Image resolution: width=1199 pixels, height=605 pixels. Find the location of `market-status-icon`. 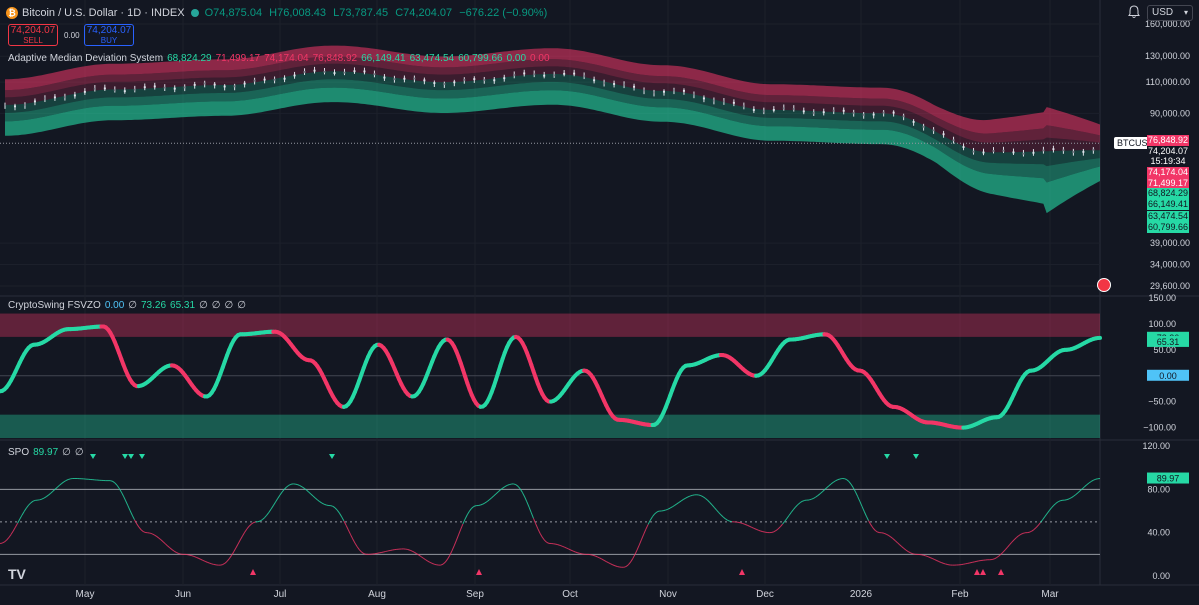

market-status-icon is located at coordinates (194, 13).